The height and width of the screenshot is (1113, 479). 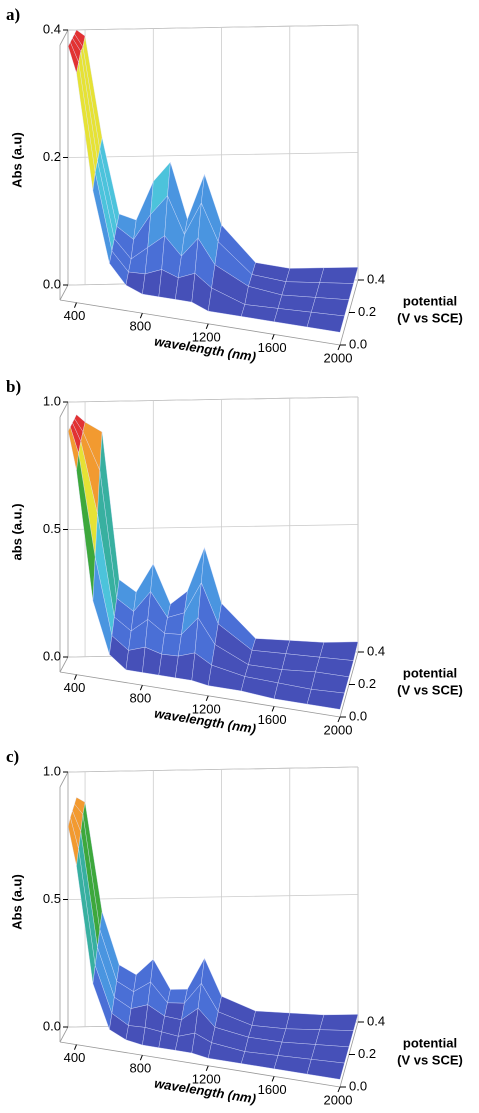 I want to click on panel-label: c), so click(x=12, y=756).